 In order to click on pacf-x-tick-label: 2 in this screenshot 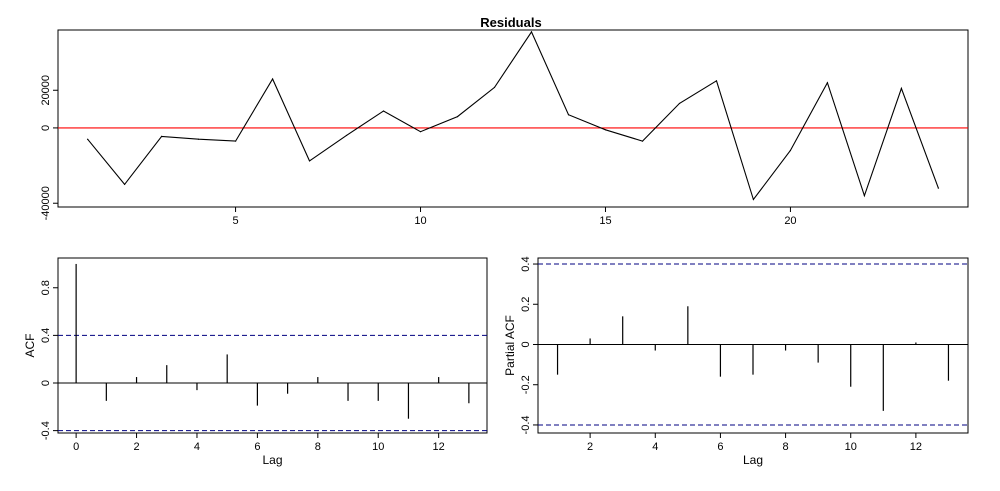, I will do `click(590, 447)`.